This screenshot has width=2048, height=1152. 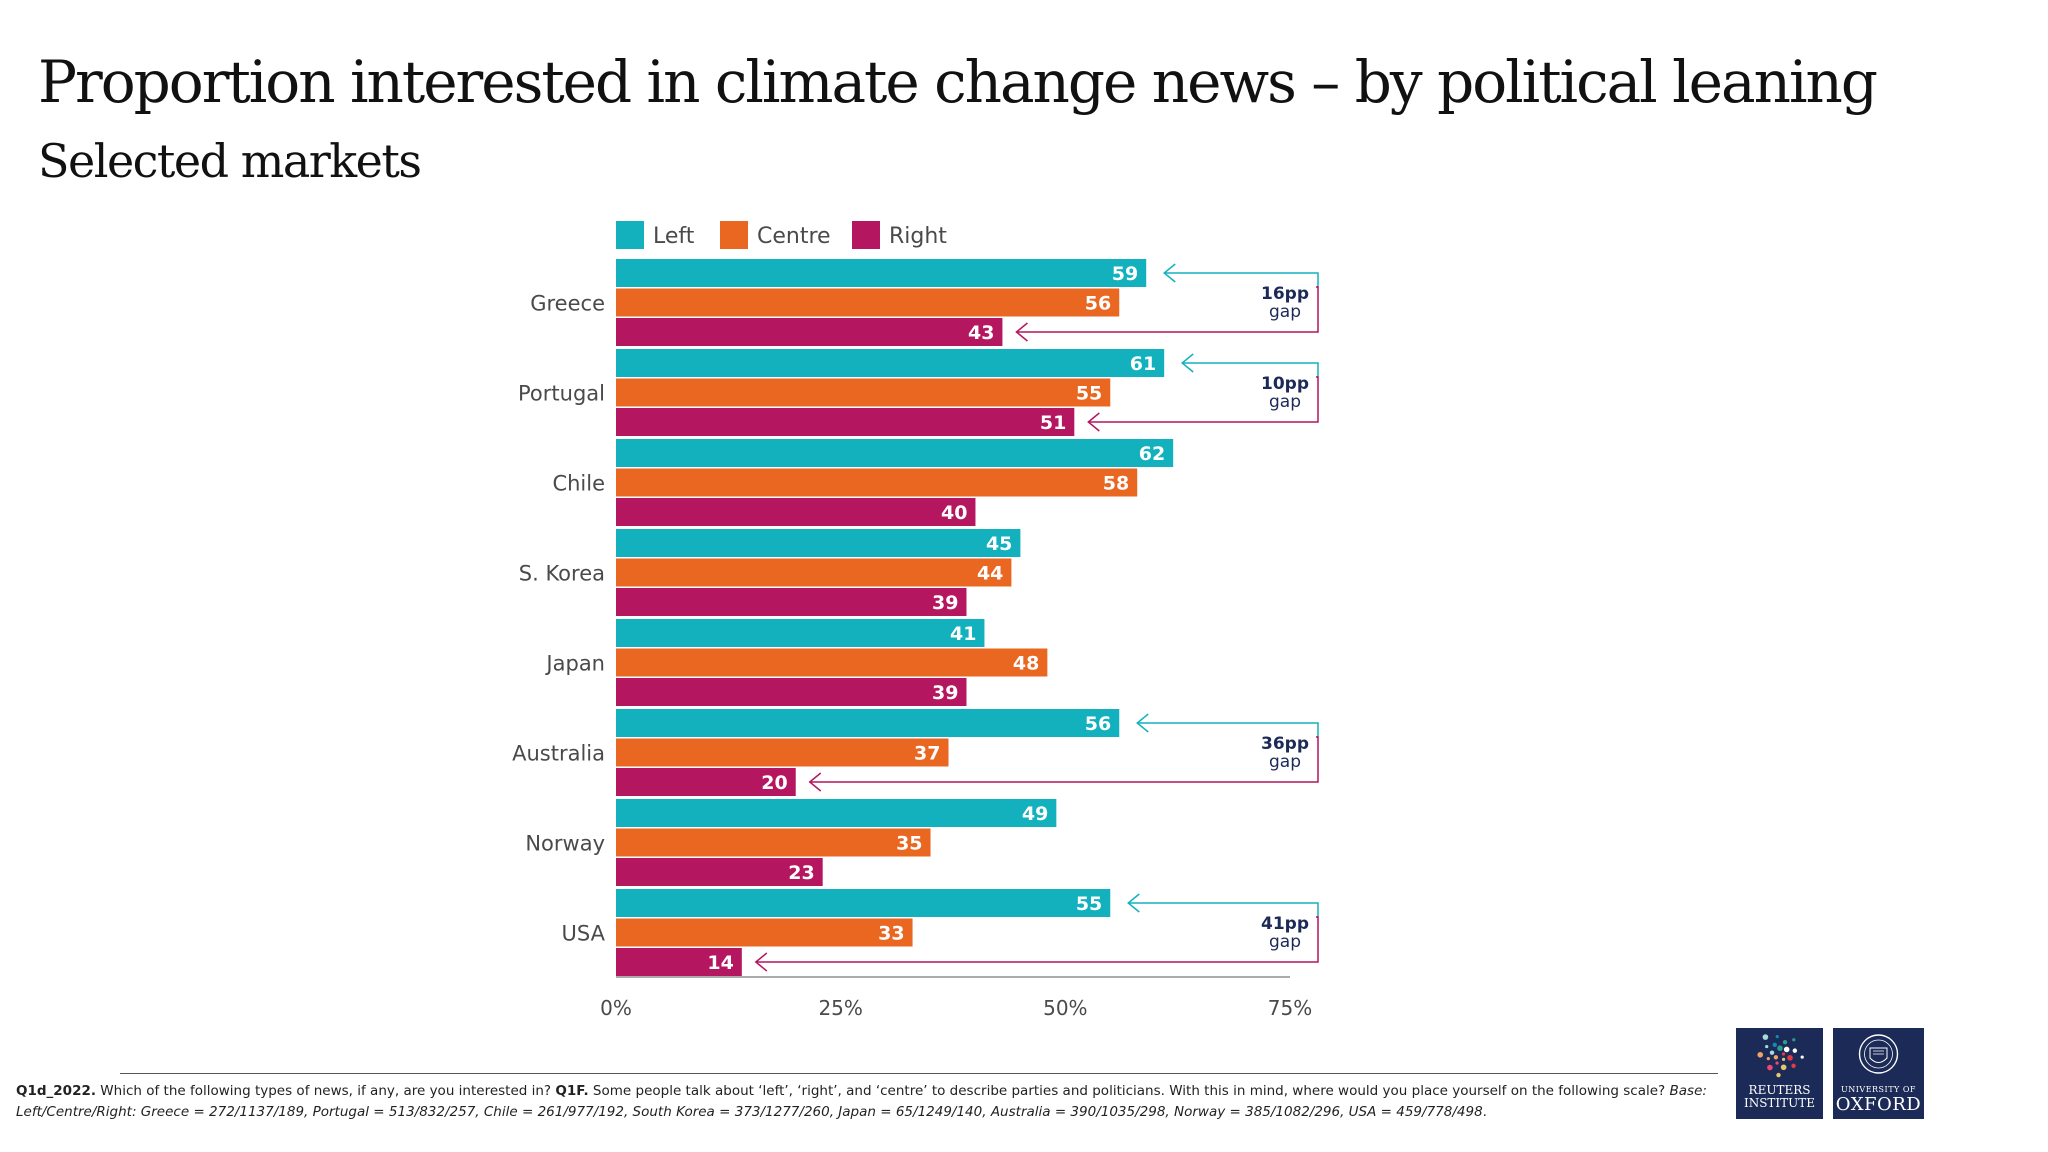 What do you see at coordinates (565, 844) in the screenshot?
I see `category-label: Norway` at bounding box center [565, 844].